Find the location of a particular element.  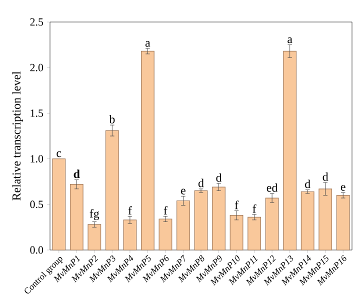

annotation: fg is located at coordinates (95, 214).